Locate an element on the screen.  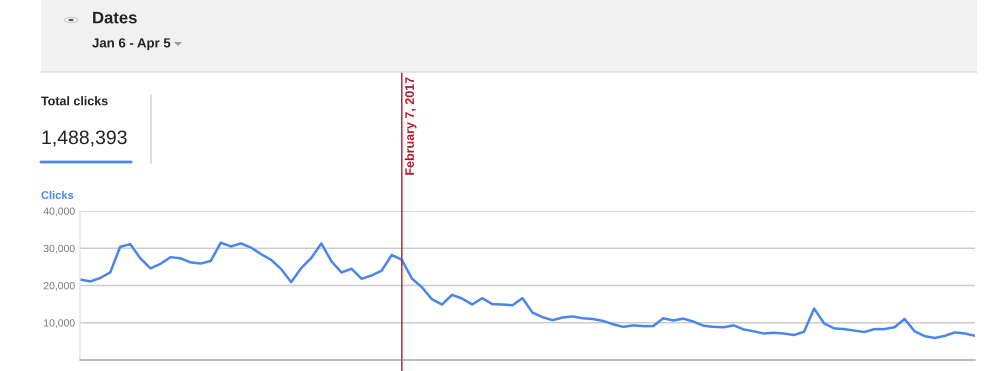
text: Total clicks is located at coordinates (74, 101).